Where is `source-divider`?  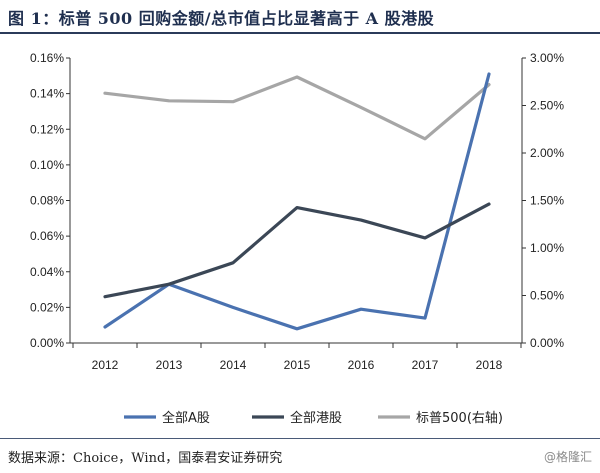
source-divider is located at coordinates (300, 438).